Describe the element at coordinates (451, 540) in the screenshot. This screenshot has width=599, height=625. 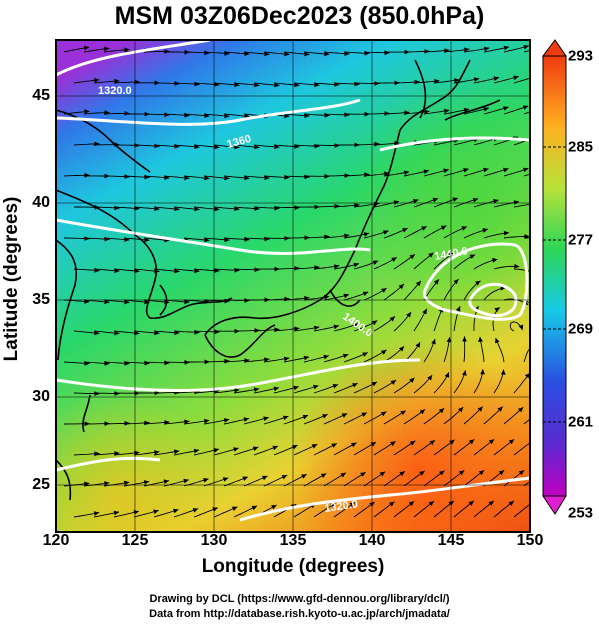
I see `x-tick-label: 145` at that location.